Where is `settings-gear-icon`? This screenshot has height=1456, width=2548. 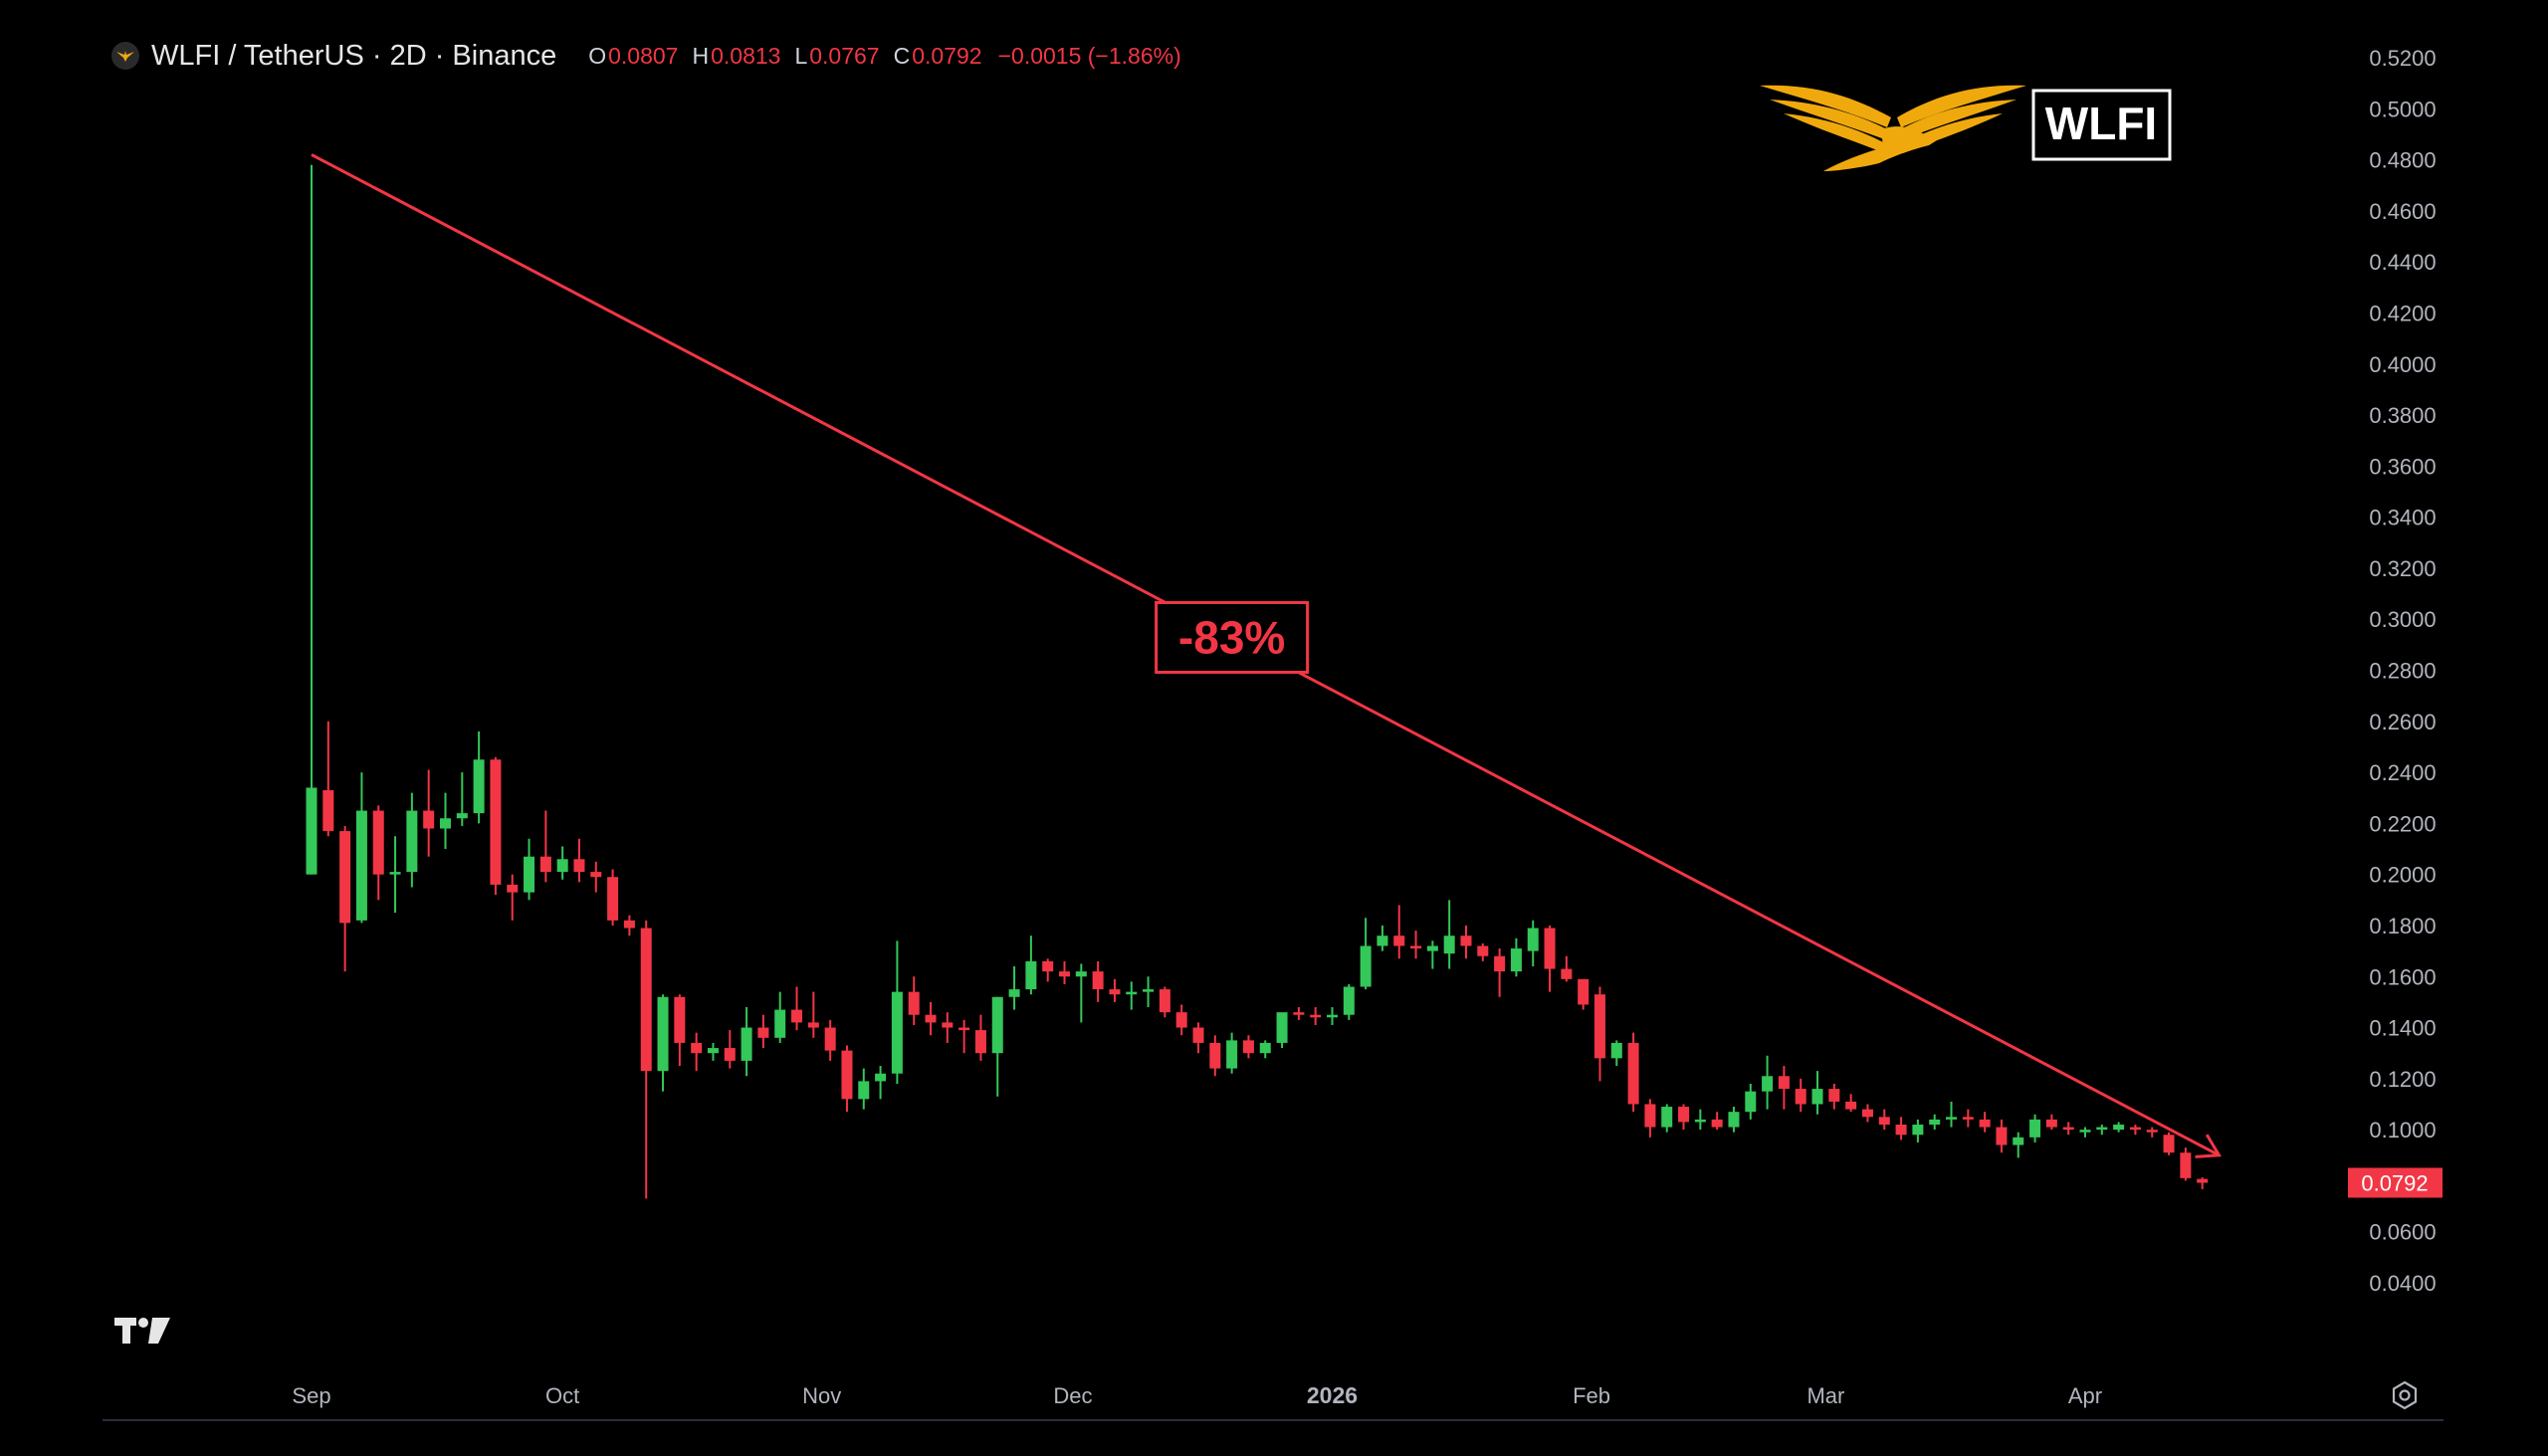
settings-gear-icon is located at coordinates (2405, 1397).